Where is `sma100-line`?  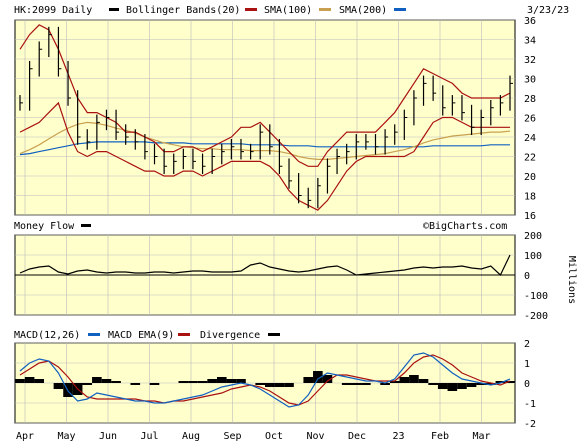
sma100-line is located at coordinates (265, 140).